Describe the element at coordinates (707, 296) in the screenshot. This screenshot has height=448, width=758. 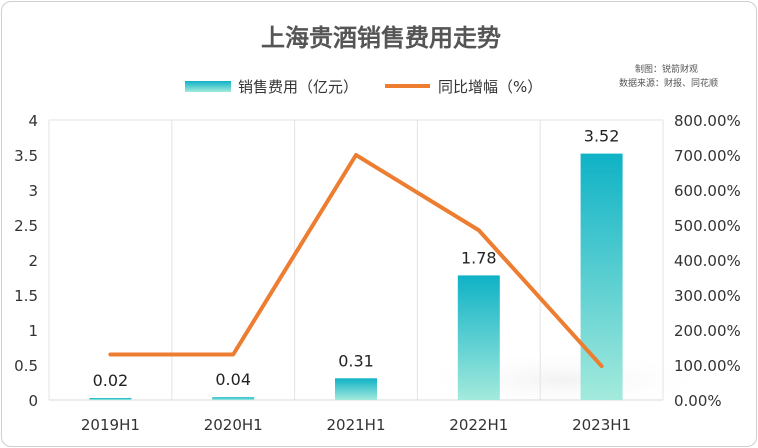
I see `right-tick-label: 300.00%` at that location.